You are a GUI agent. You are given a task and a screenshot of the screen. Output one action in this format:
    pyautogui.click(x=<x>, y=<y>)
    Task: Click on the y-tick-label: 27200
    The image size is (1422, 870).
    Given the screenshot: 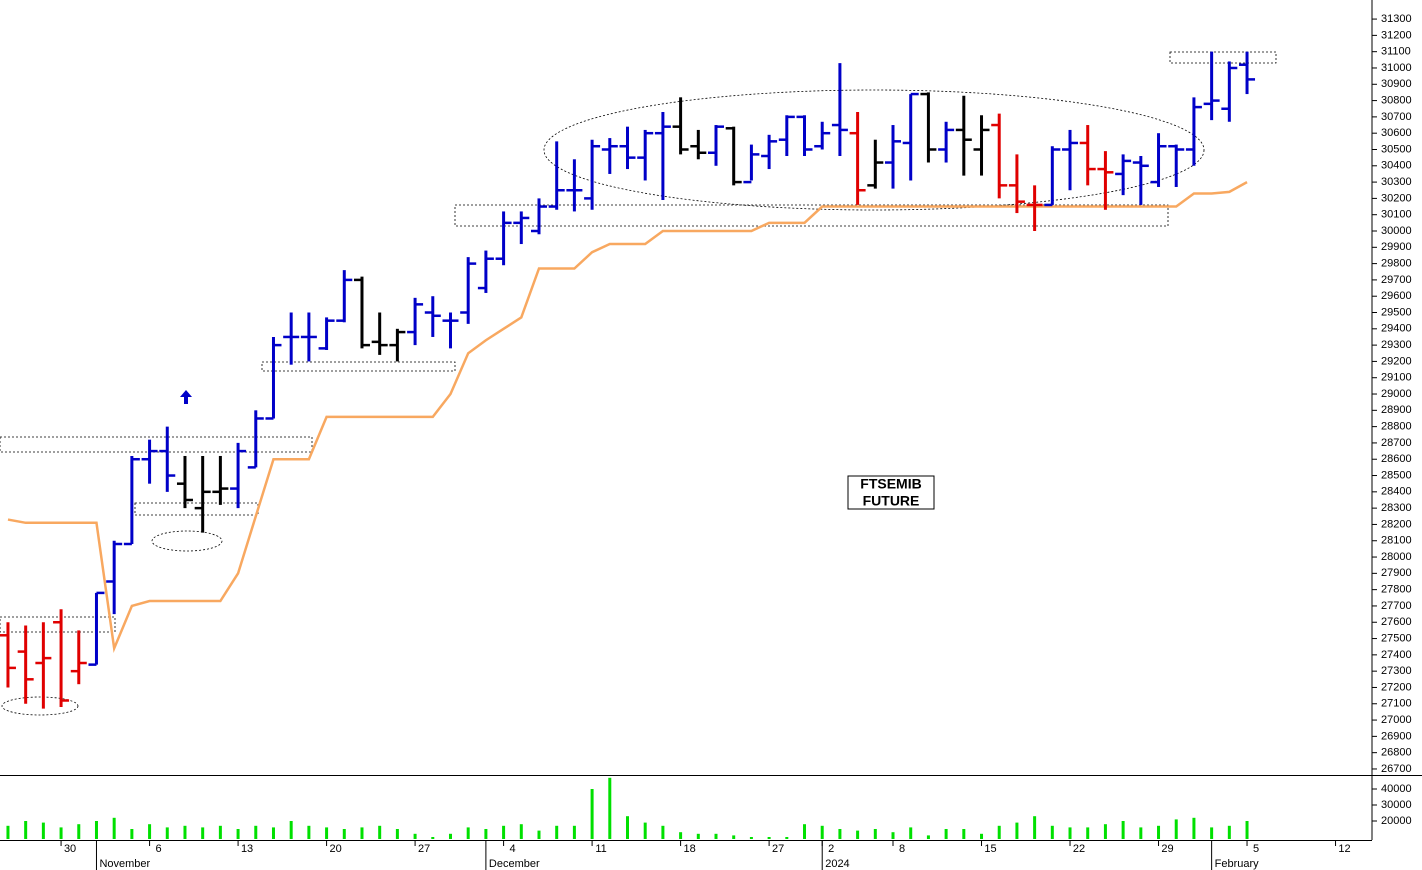 What is the action you would take?
    pyautogui.click(x=1396, y=687)
    